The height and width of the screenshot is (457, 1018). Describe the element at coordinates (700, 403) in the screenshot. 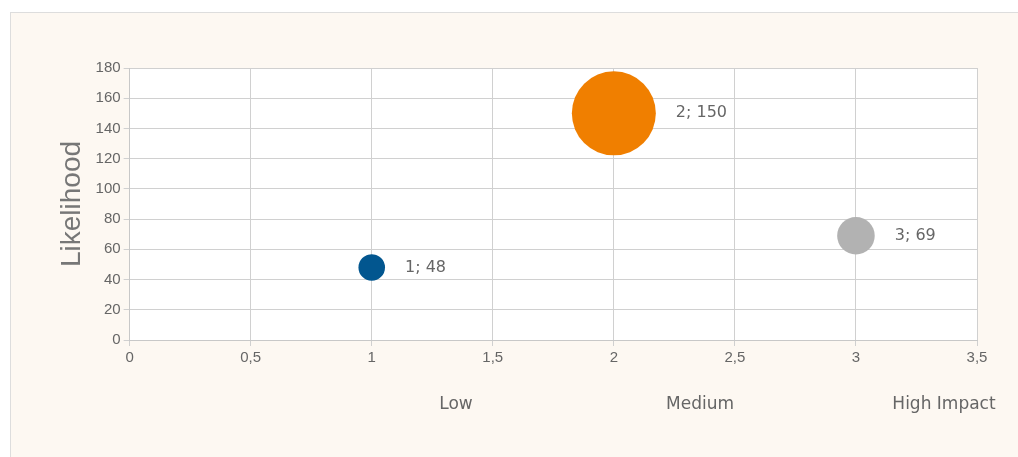

I see `text: Medium` at that location.